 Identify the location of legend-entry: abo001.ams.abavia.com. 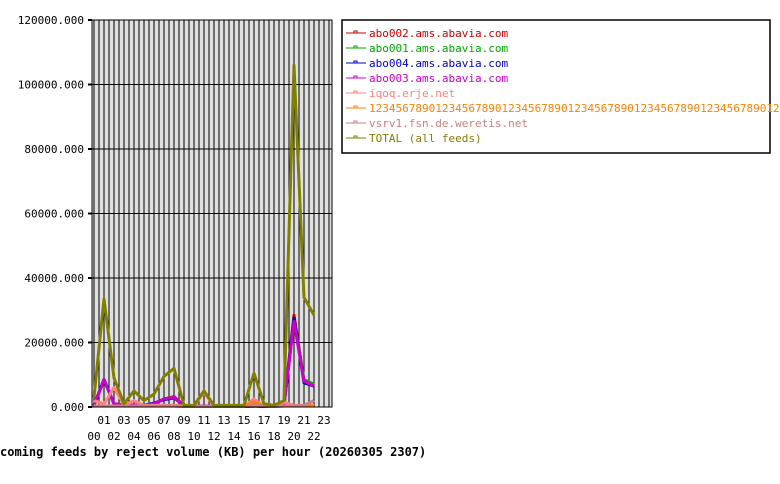
(438, 48).